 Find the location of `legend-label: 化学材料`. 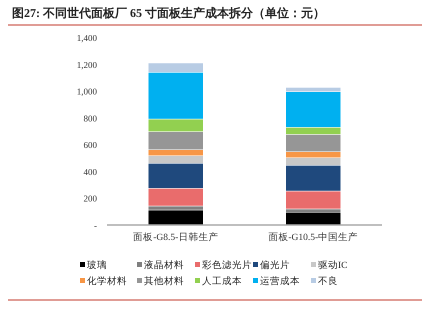

legend-label: 化学材料 is located at coordinates (107, 281).